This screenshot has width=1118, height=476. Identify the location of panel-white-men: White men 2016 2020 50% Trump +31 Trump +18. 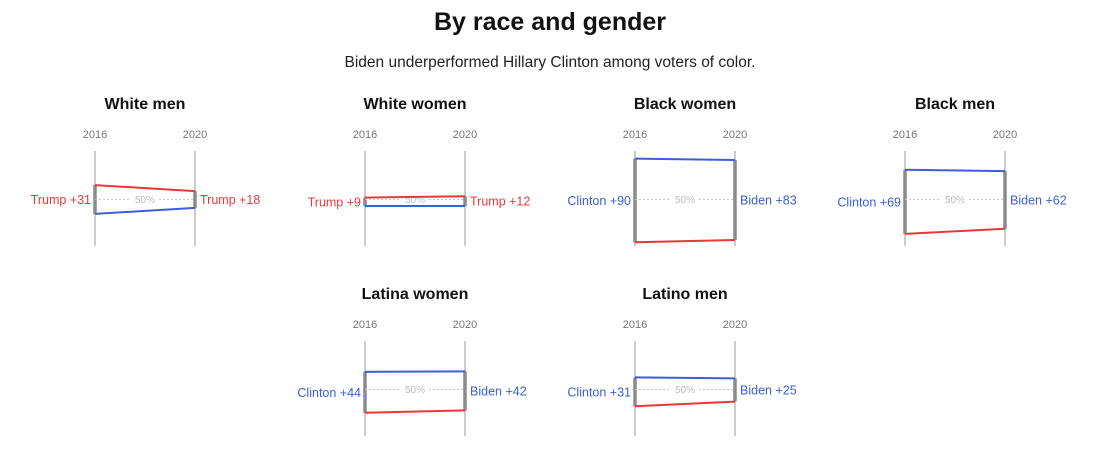
(145, 181).